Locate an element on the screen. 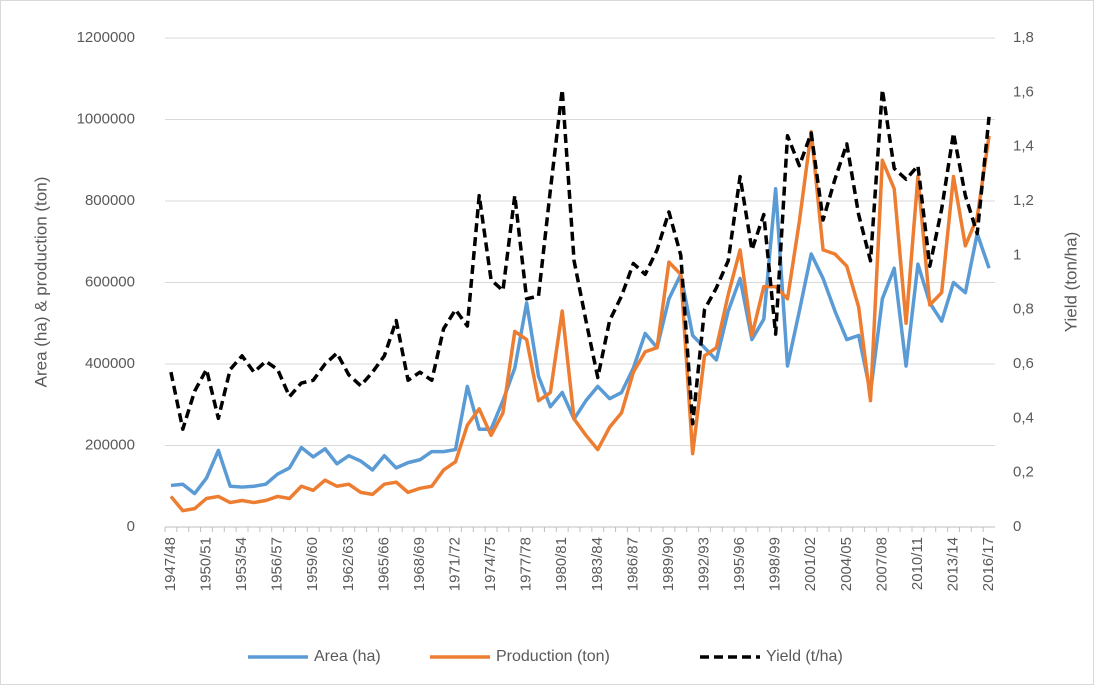 This screenshot has height=685, width=1094. x-tick-label: 1992/93 is located at coordinates (703, 564).